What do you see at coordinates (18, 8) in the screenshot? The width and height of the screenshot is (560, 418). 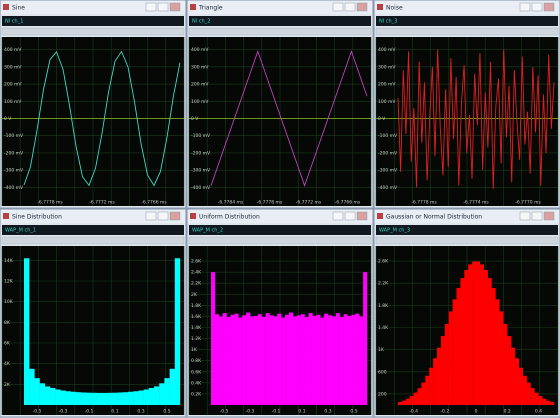 I see `window-title: Sine` at bounding box center [18, 8].